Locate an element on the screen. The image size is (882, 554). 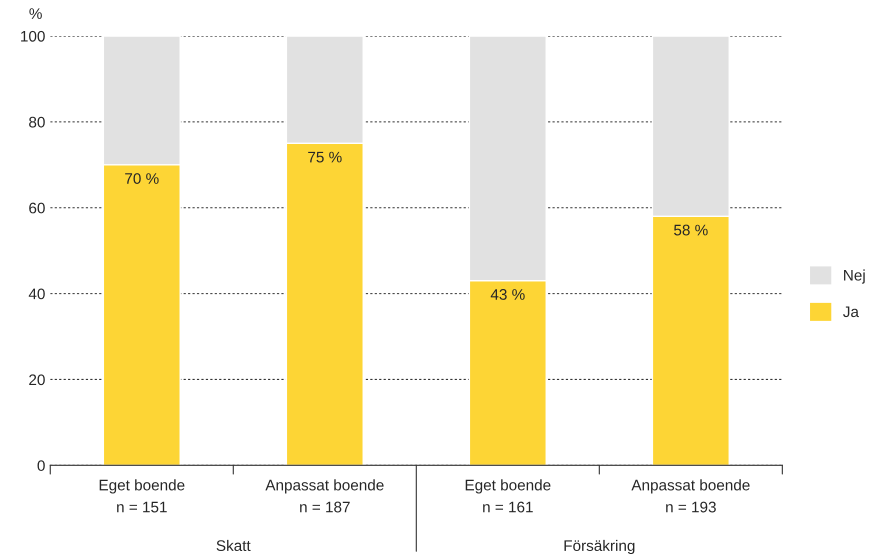
data-label: 75 % is located at coordinates (325, 157).